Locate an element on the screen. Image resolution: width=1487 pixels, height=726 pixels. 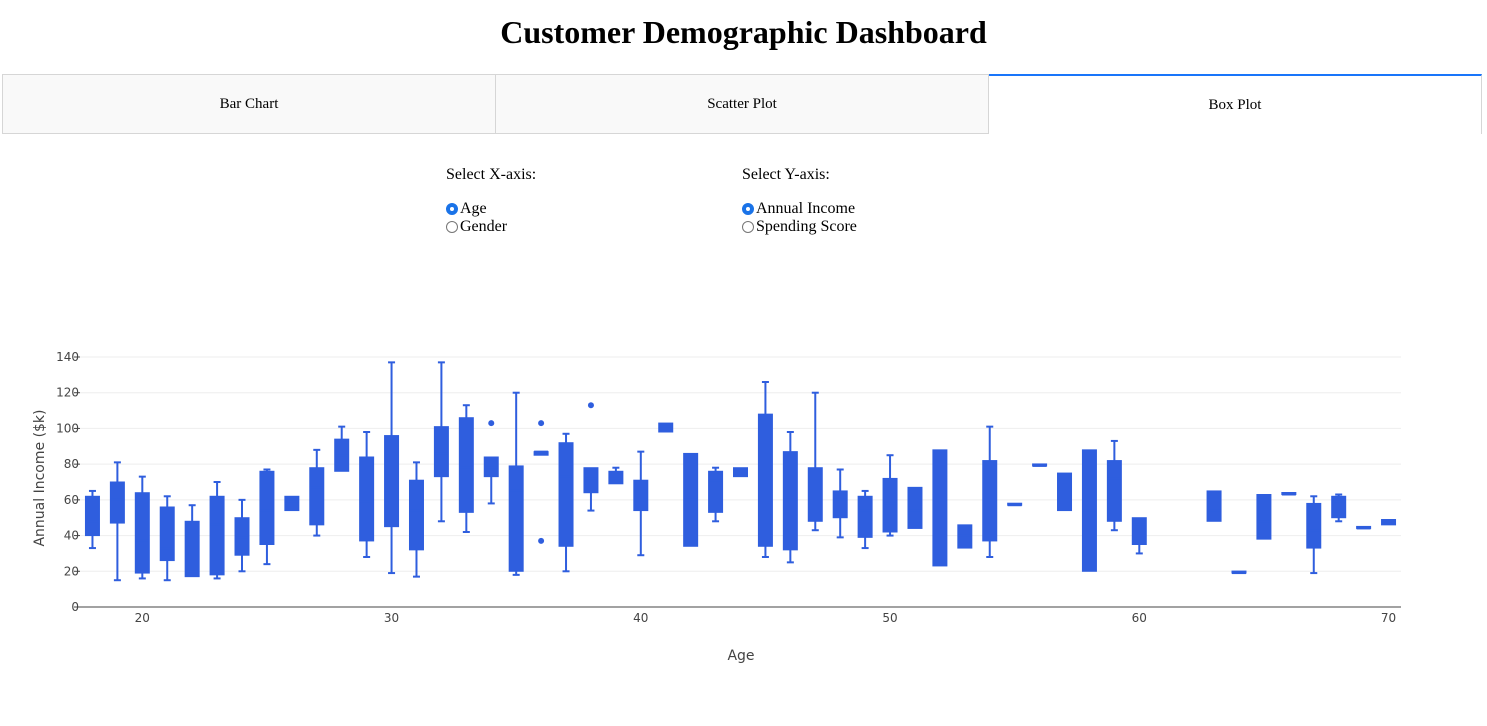
y-tick-label: 60 is located at coordinates (71, 500).